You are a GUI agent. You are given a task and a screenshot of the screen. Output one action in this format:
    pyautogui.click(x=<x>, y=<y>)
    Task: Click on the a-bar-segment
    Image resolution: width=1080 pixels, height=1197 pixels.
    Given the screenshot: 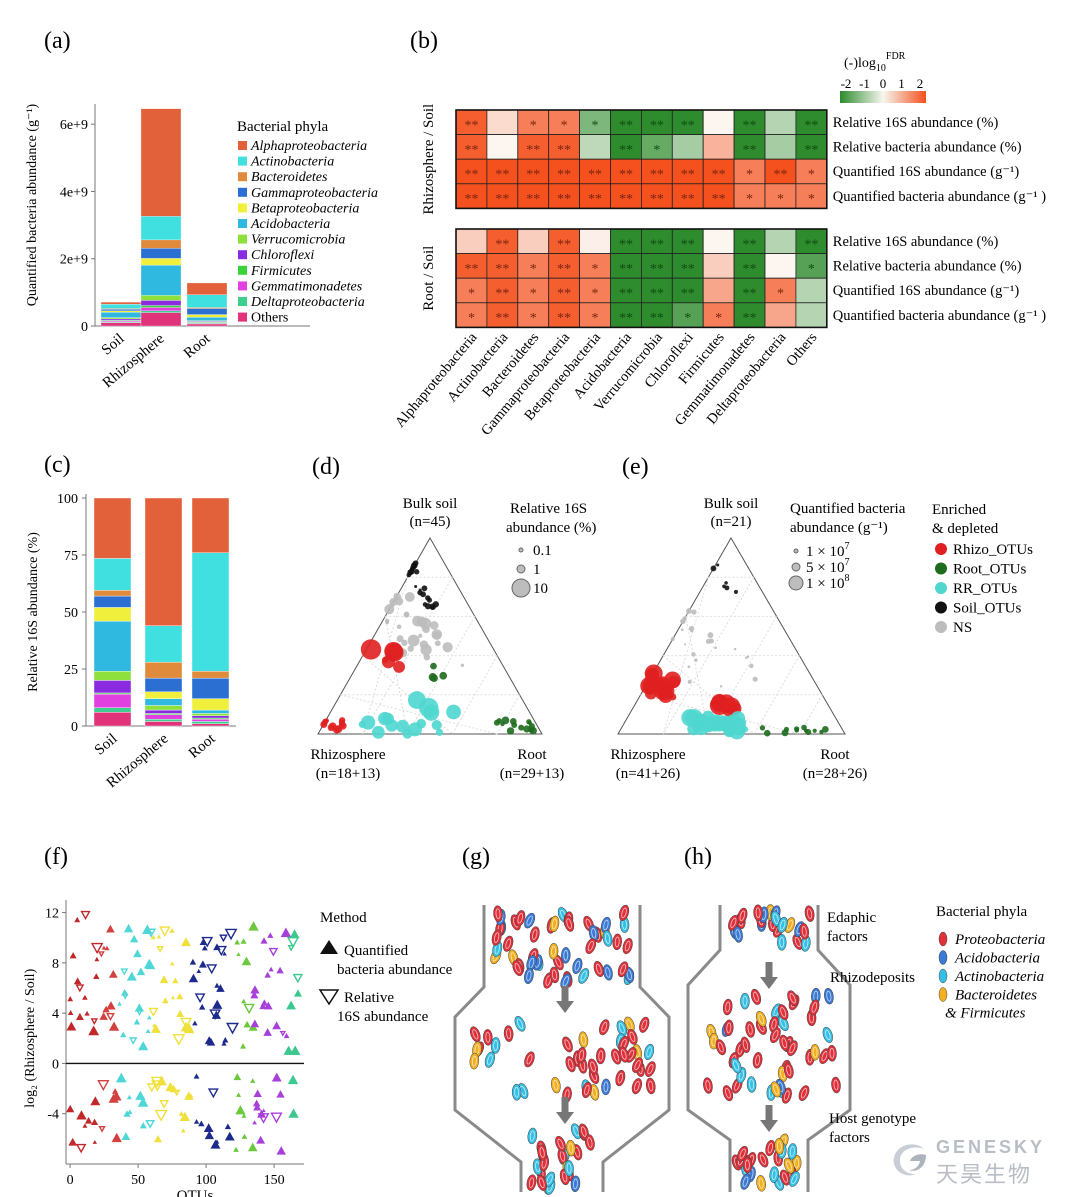 What is the action you would take?
    pyautogui.click(x=161, y=253)
    